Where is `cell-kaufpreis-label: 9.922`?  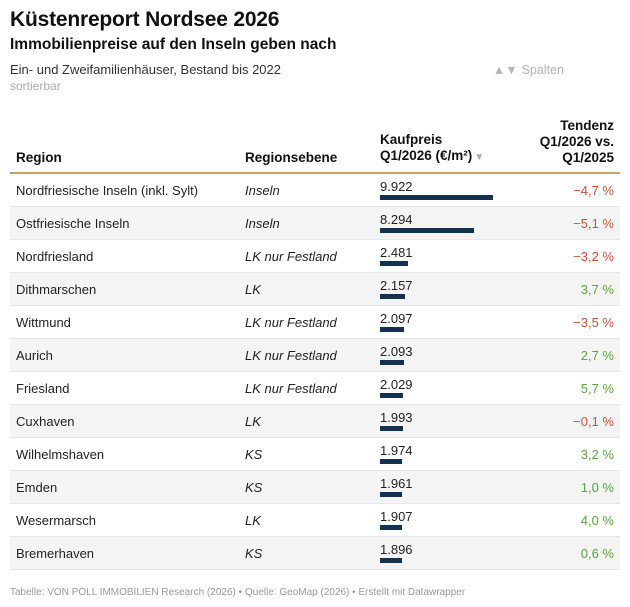 cell-kaufpreis-label: 9.922 is located at coordinates (396, 186).